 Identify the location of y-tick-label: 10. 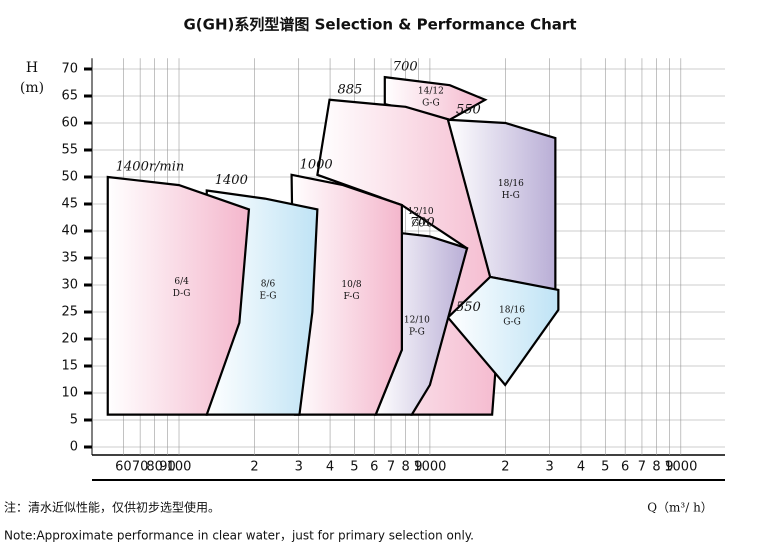
(69, 393).